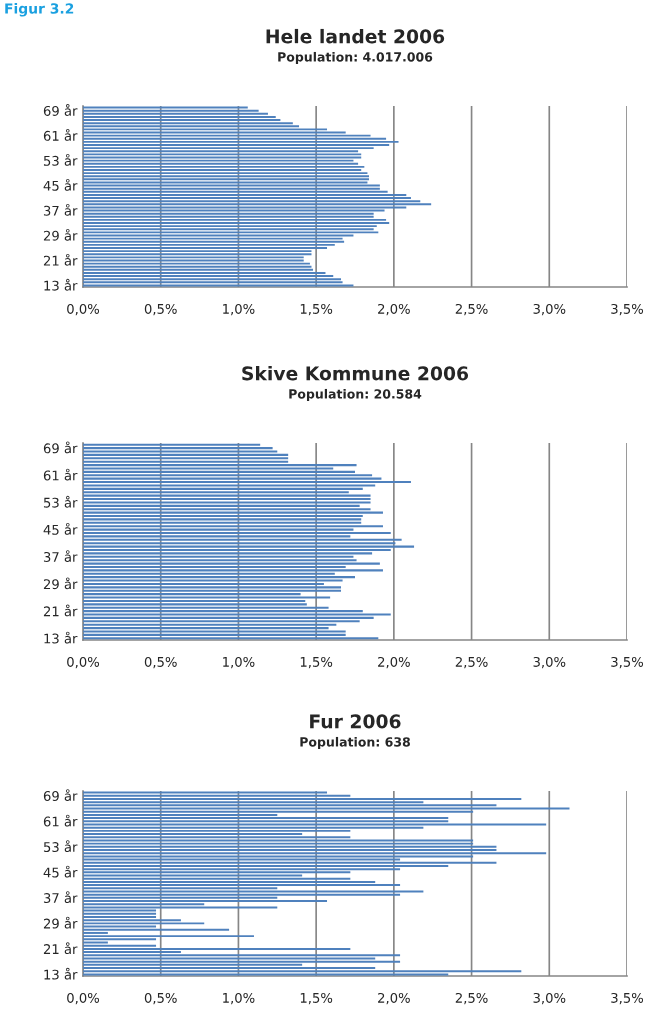  I want to click on chart-subtitle: Population: 20.584, so click(355, 395).